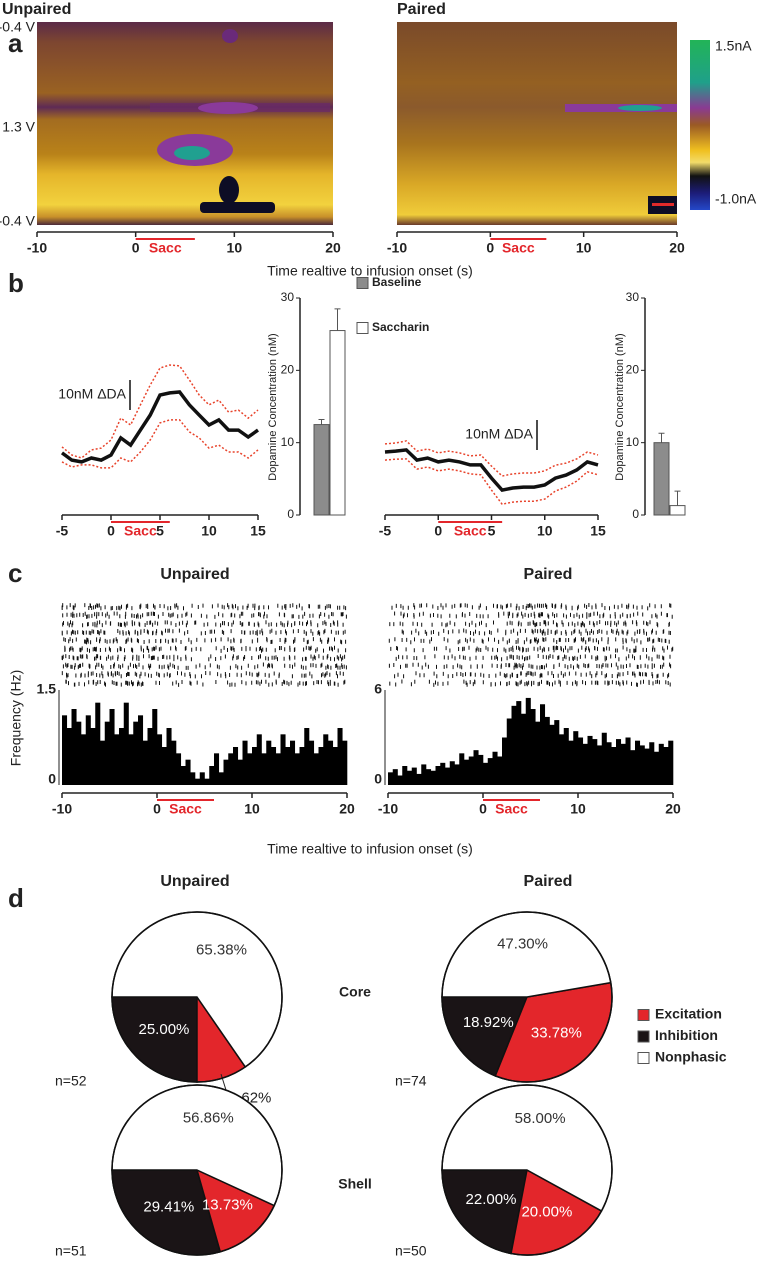 The image size is (767, 1280). What do you see at coordinates (540, 1118) in the screenshot?
I see `value-label: 58.00%` at bounding box center [540, 1118].